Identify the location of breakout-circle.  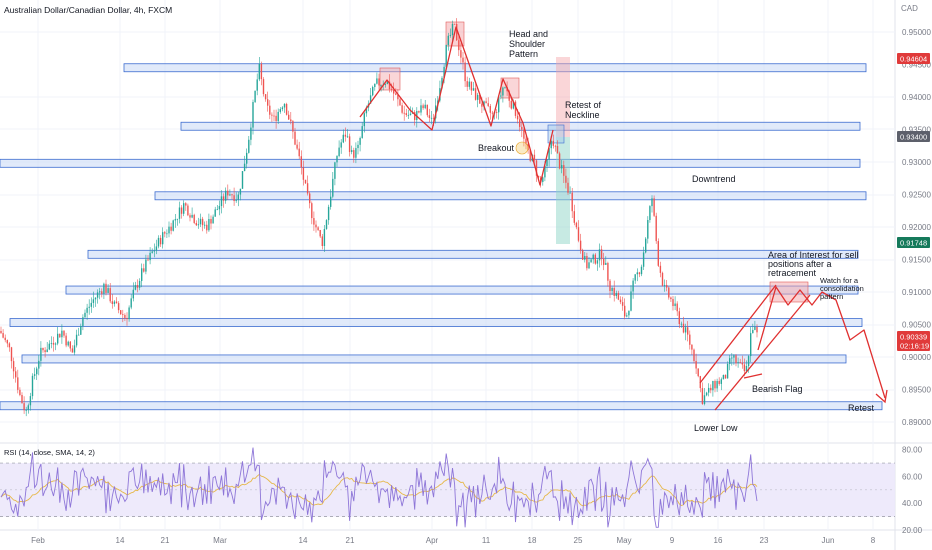
(522, 148).